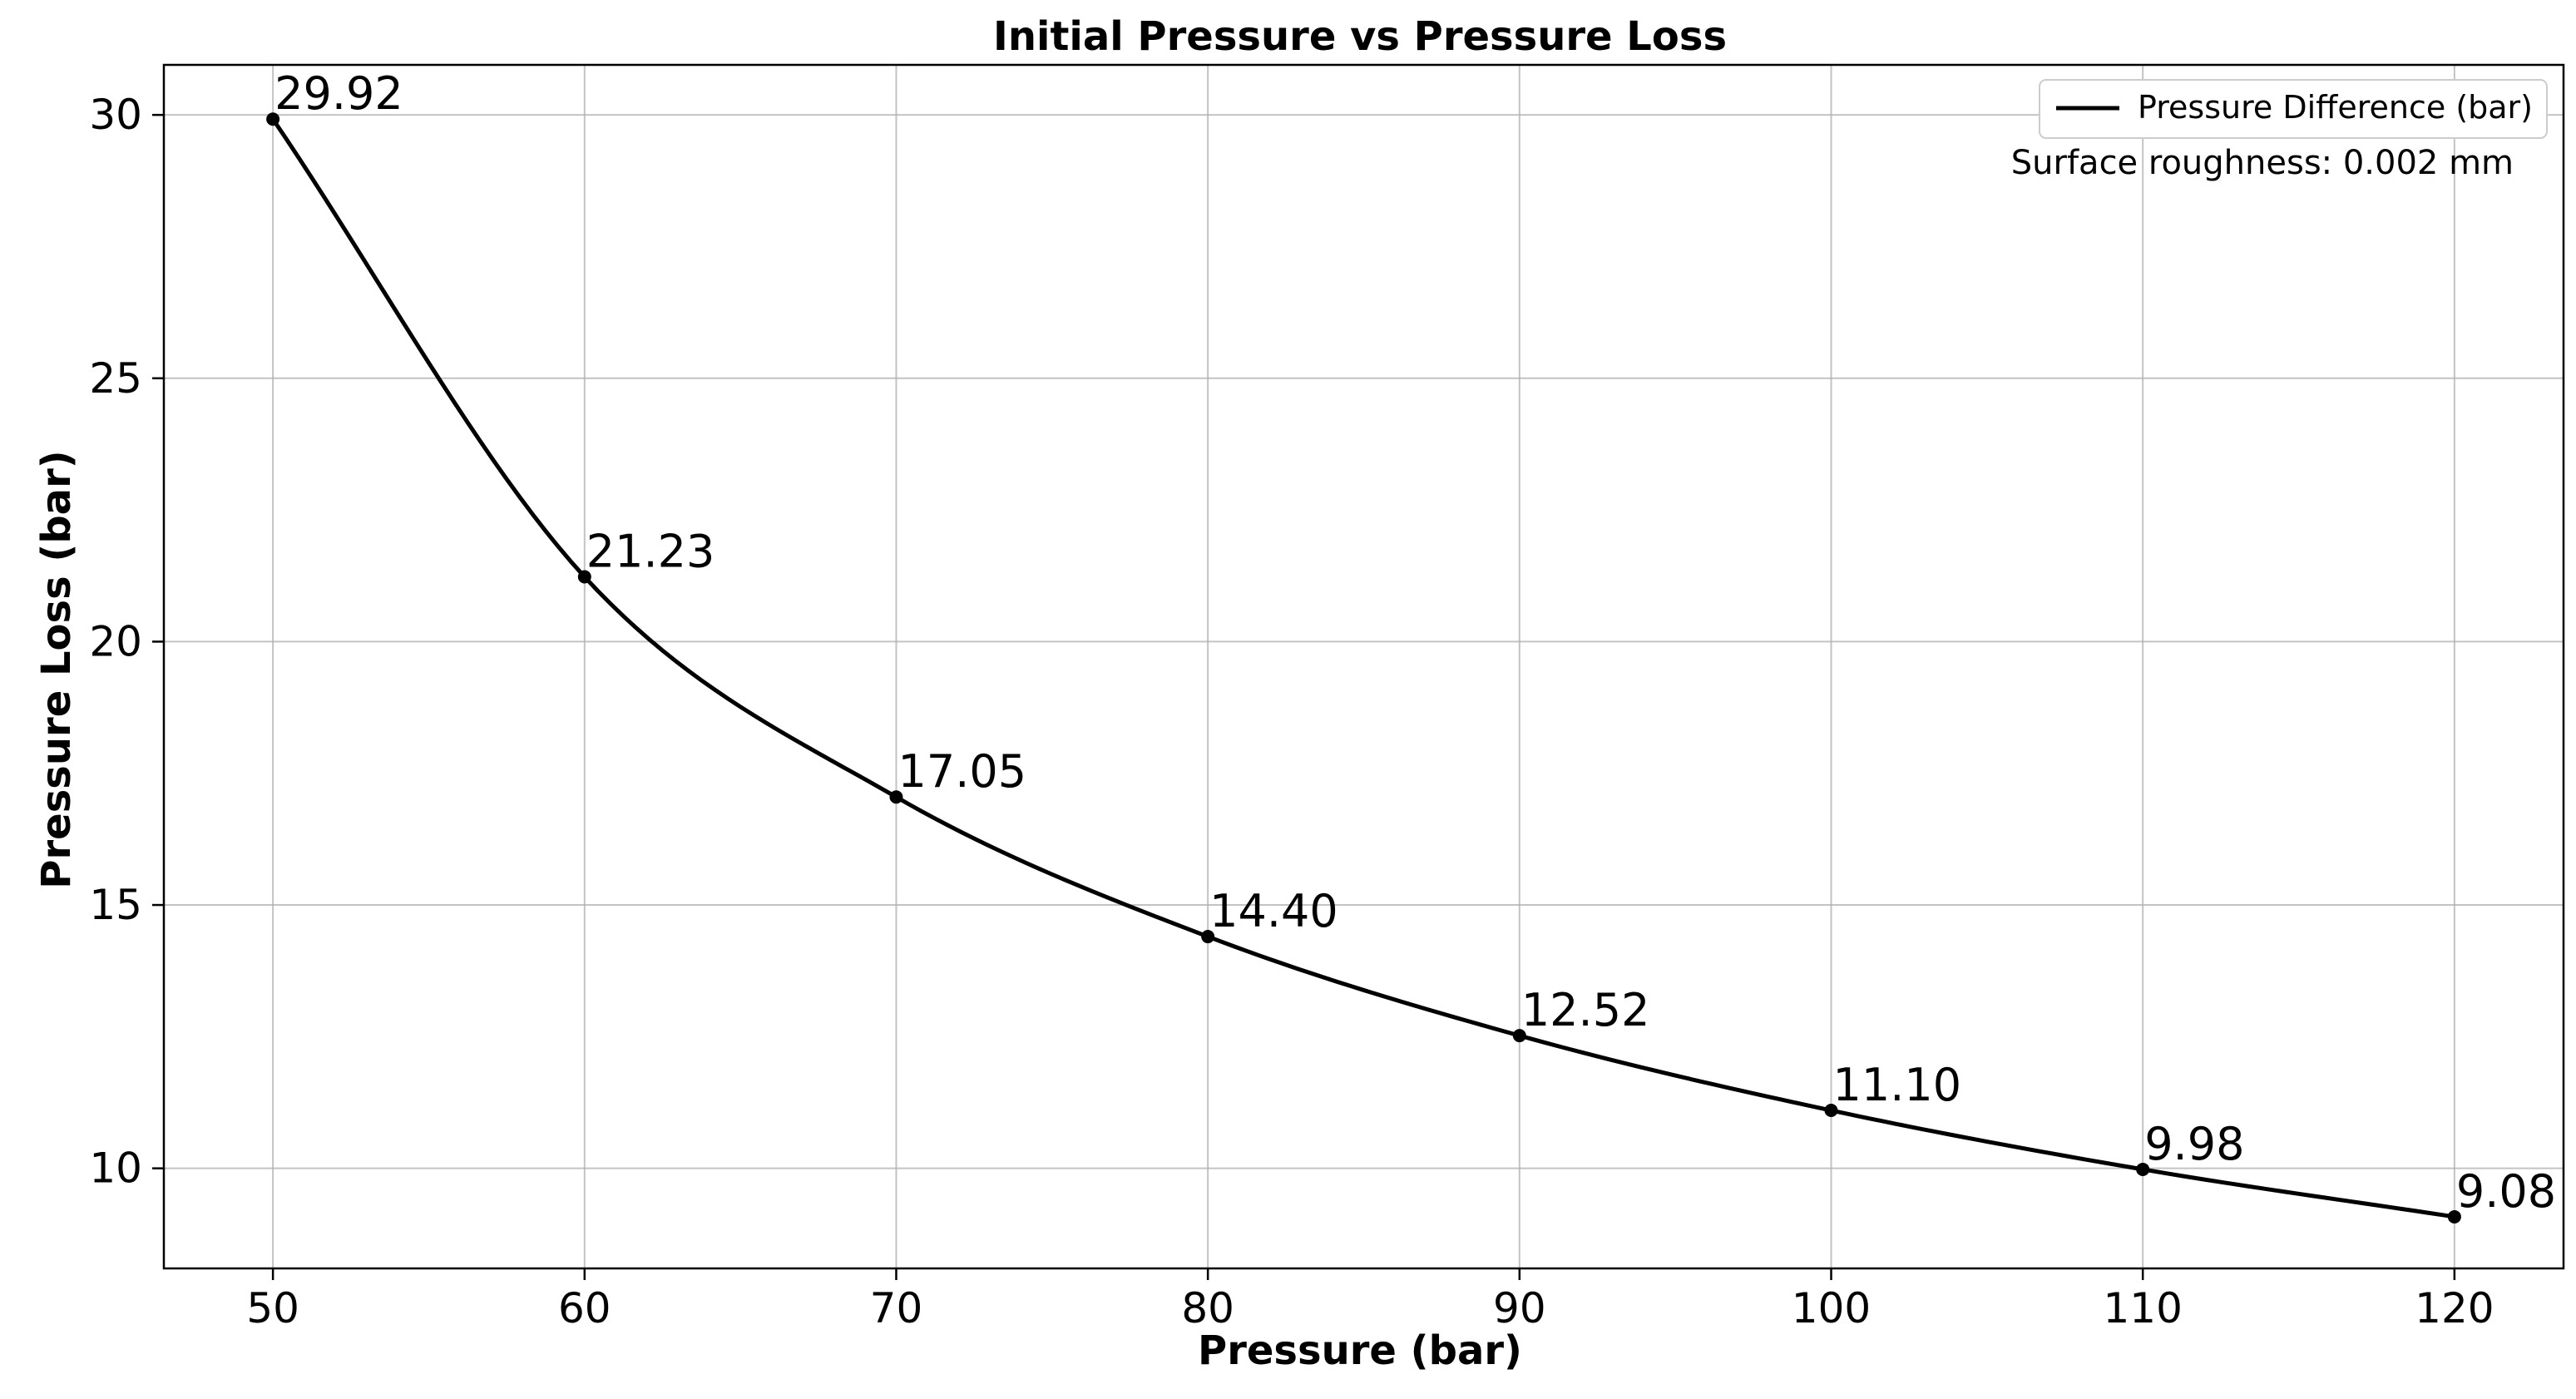 The height and width of the screenshot is (1399, 2576). I want to click on chart-title: Initial Pressure vs Pressure Loss, so click(1360, 37).